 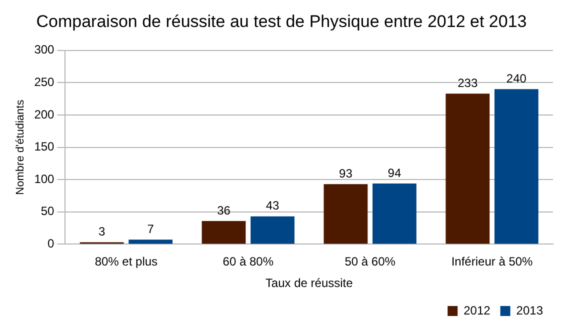 What do you see at coordinates (370, 261) in the screenshot?
I see `x-tick-label: 50 à 60%` at bounding box center [370, 261].